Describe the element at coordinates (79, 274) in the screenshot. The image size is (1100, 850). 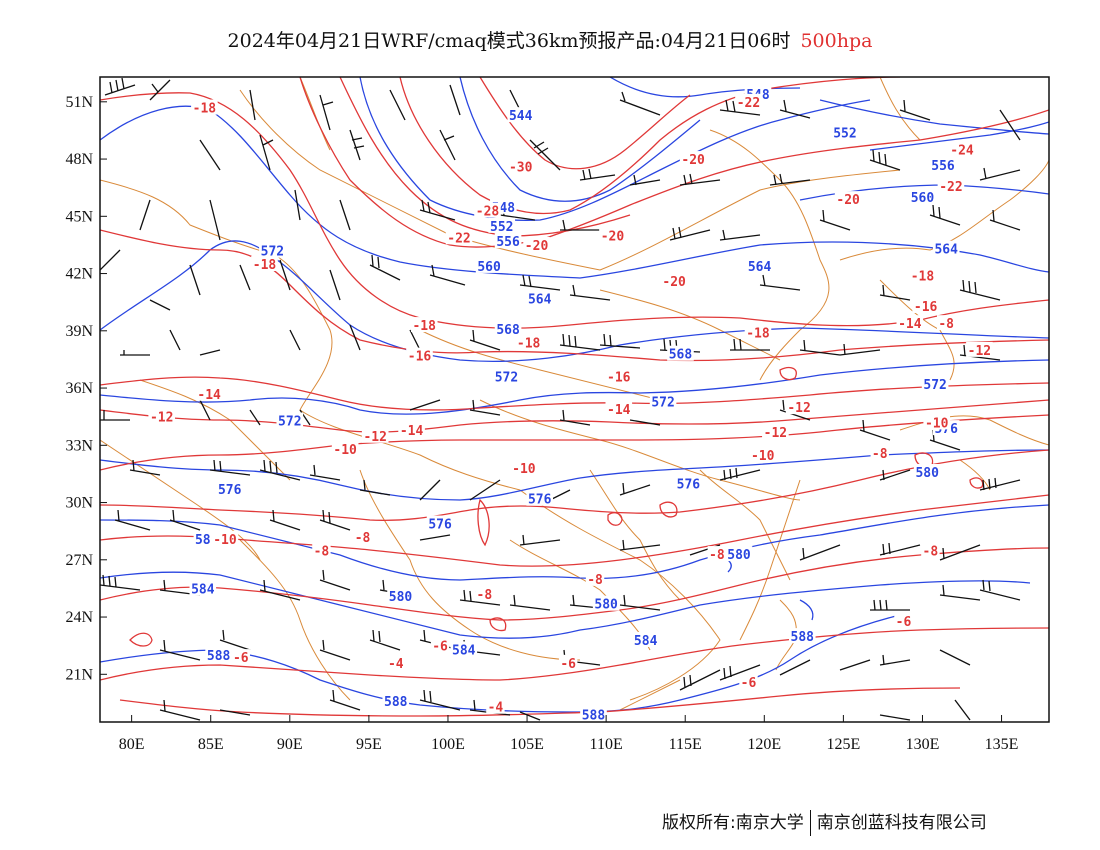
I see `y-tick-label: 42N` at that location.